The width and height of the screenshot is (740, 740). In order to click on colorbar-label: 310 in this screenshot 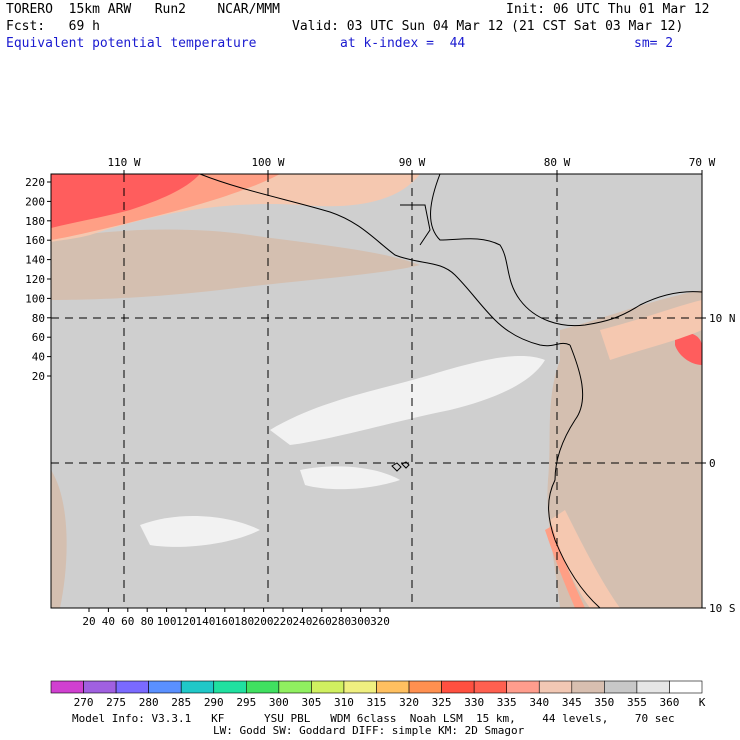, I will do `click(344, 702)`.